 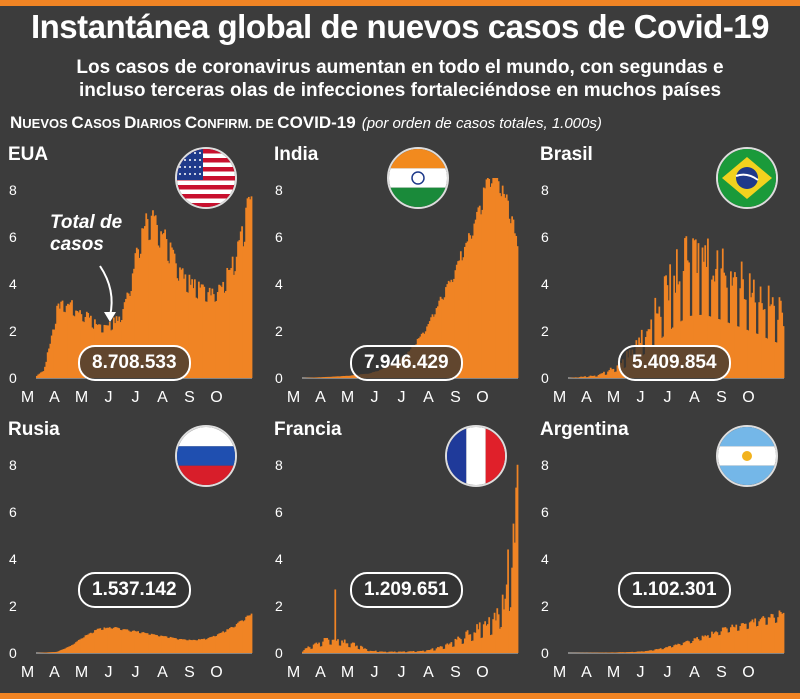 I want to click on chart-panel-argentina: 0 2 4 6 8 M A M J J A S O Argentina 1.102.301, so click(x=665, y=550).